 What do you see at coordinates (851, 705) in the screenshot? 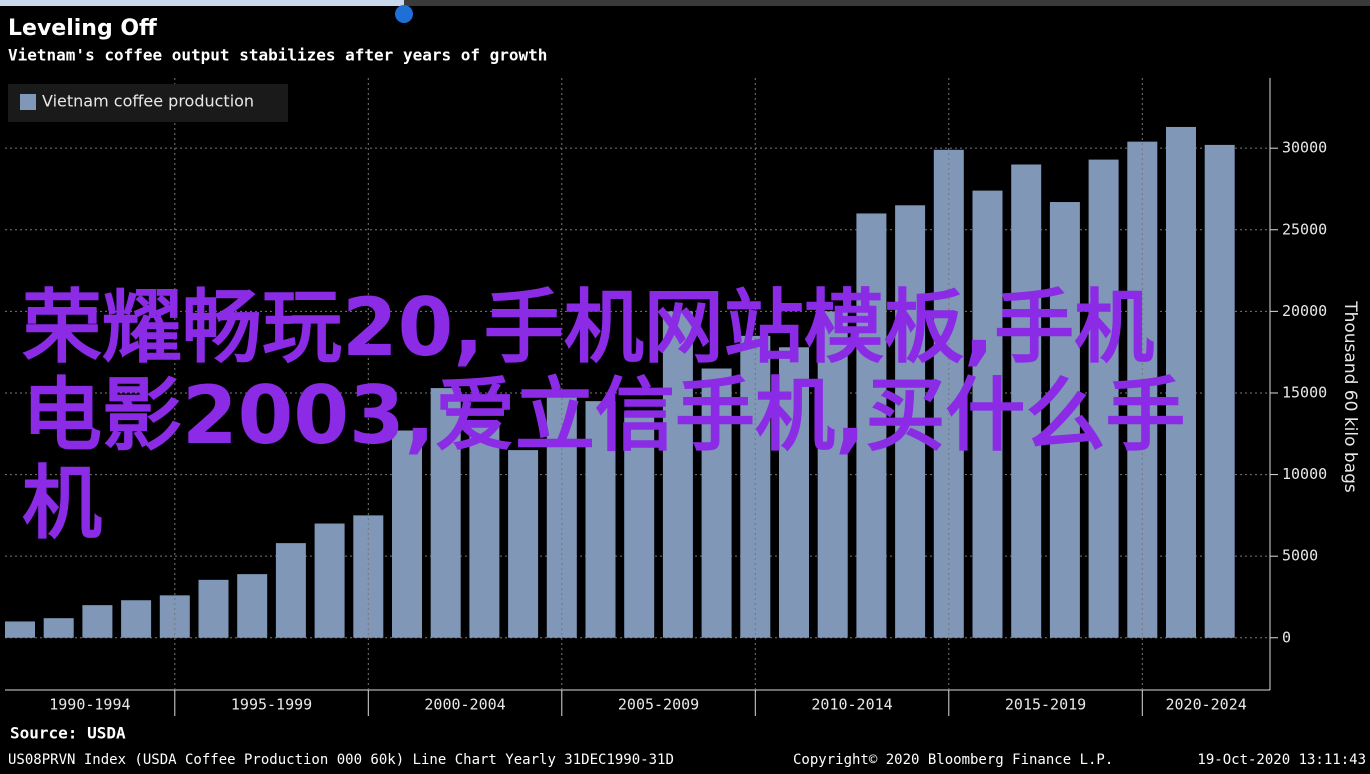
I see `x-period-label: 2010-2014` at bounding box center [851, 705].